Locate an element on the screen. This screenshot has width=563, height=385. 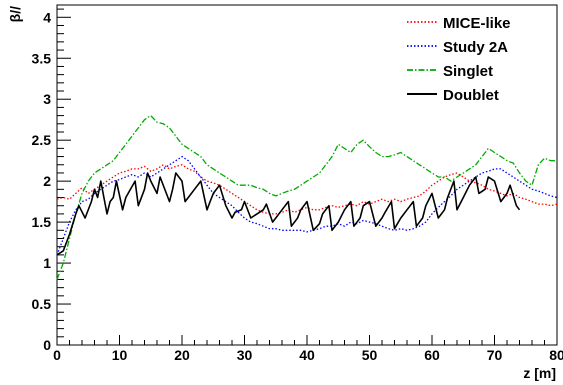
y-tick-label: 1 is located at coordinates (47, 263).